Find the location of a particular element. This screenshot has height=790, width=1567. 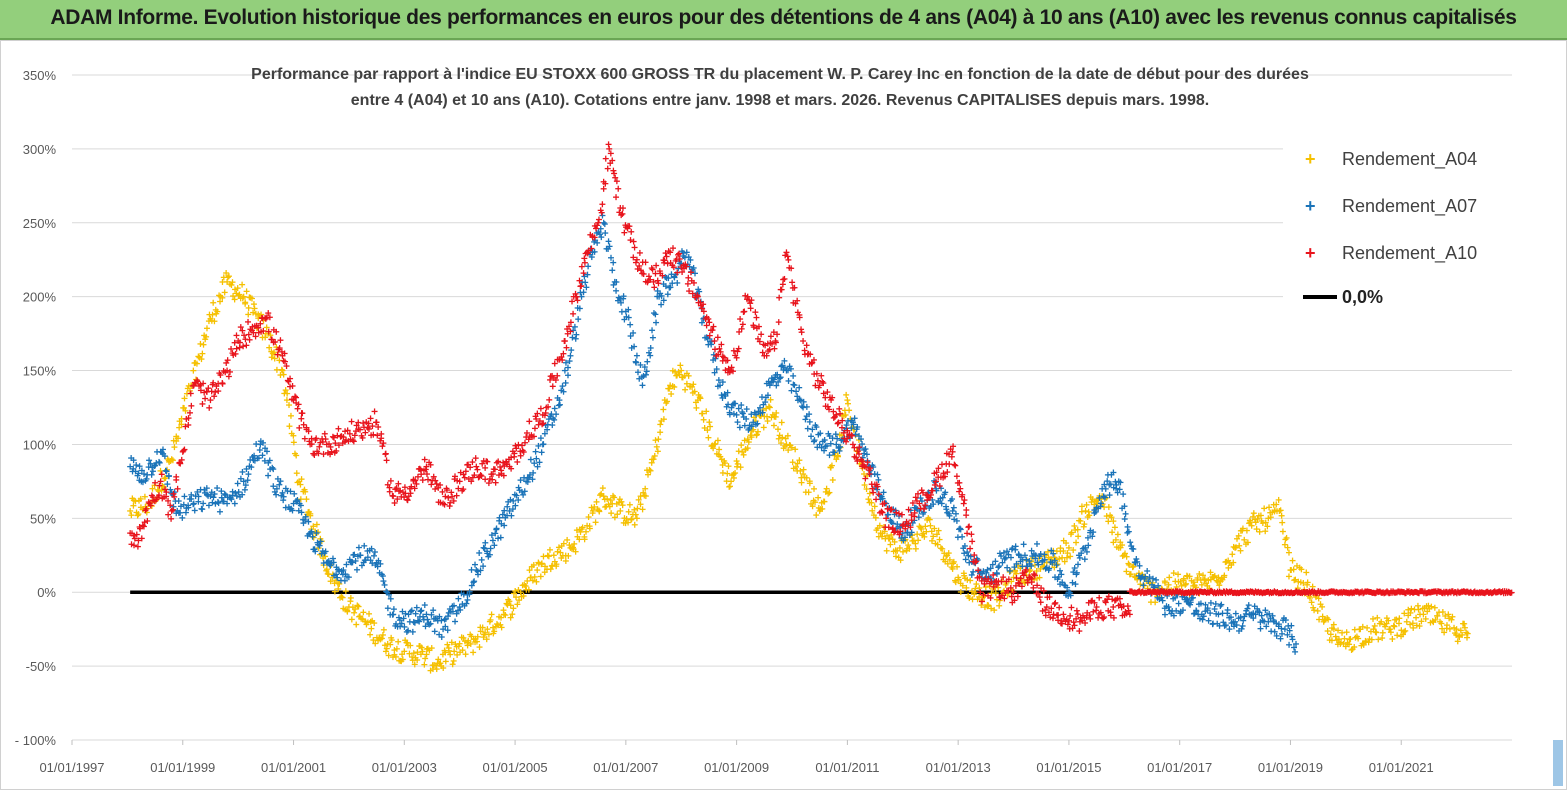

y-tick-label: 200% is located at coordinates (40, 297).